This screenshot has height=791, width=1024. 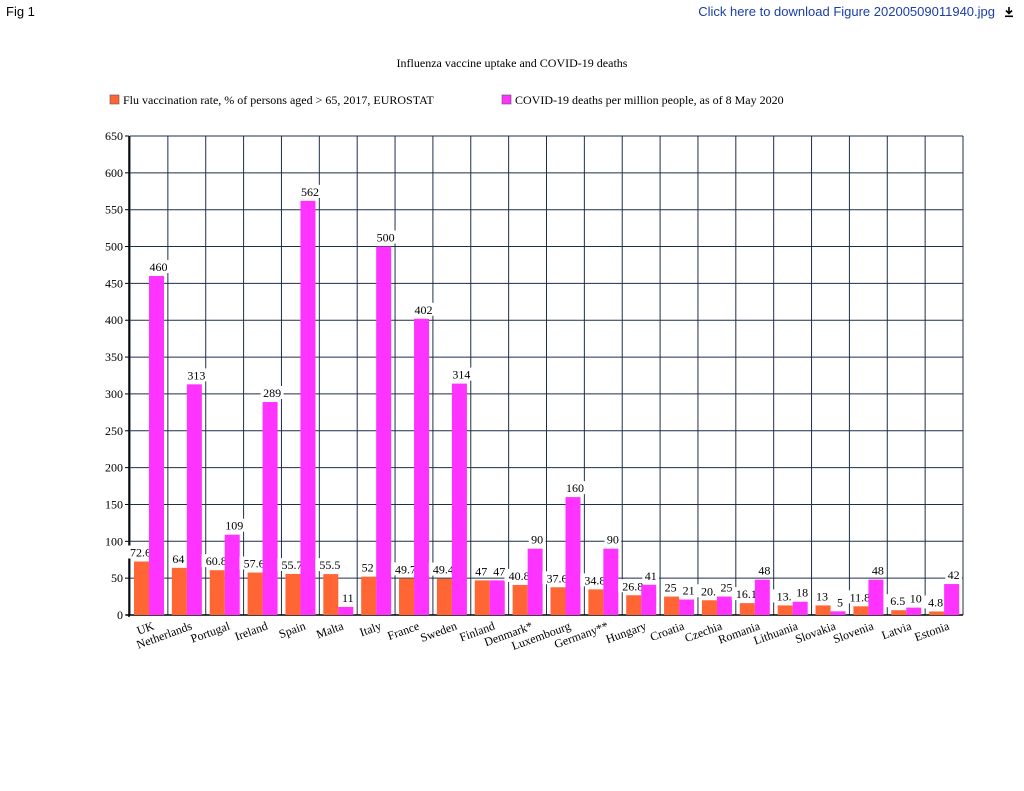 I want to click on data-label-2-12: 90, so click(x=613, y=540).